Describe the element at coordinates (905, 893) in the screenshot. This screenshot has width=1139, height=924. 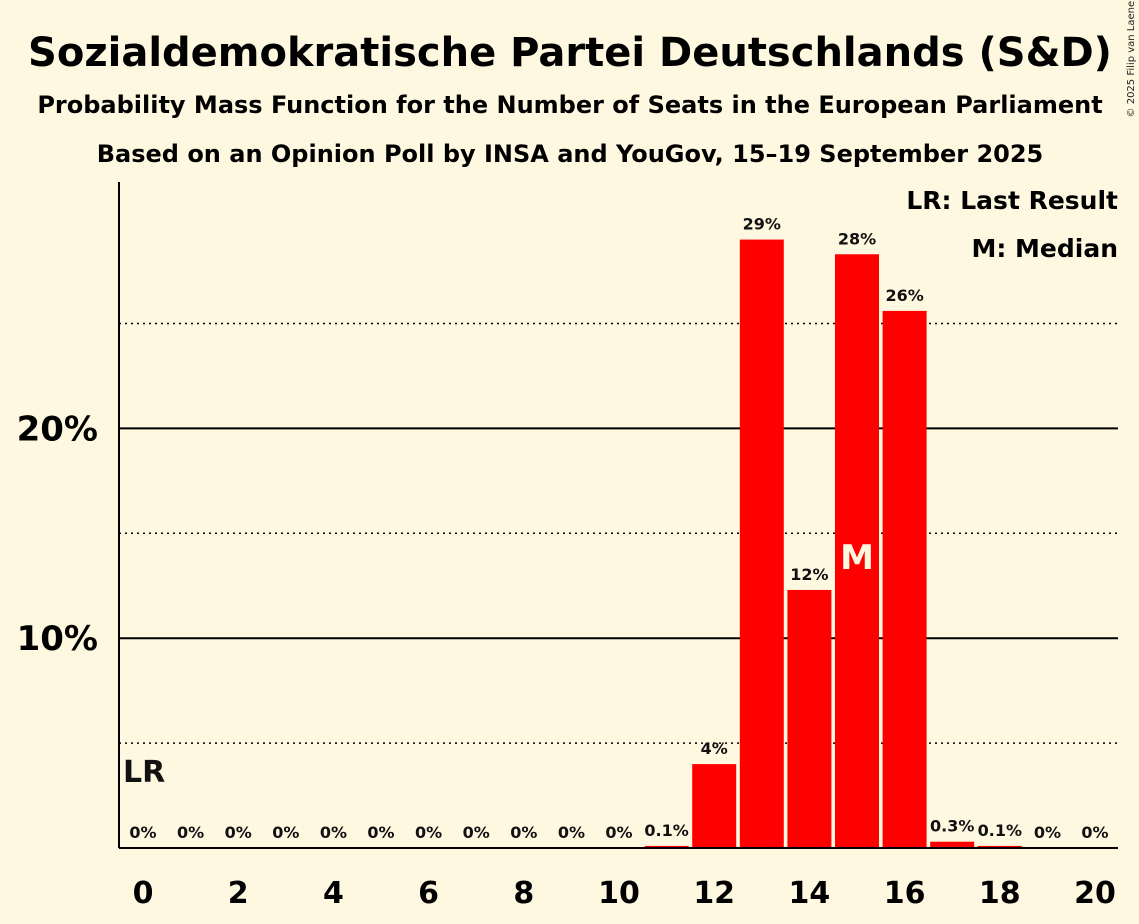
I see `x-tick-label: 16` at that location.